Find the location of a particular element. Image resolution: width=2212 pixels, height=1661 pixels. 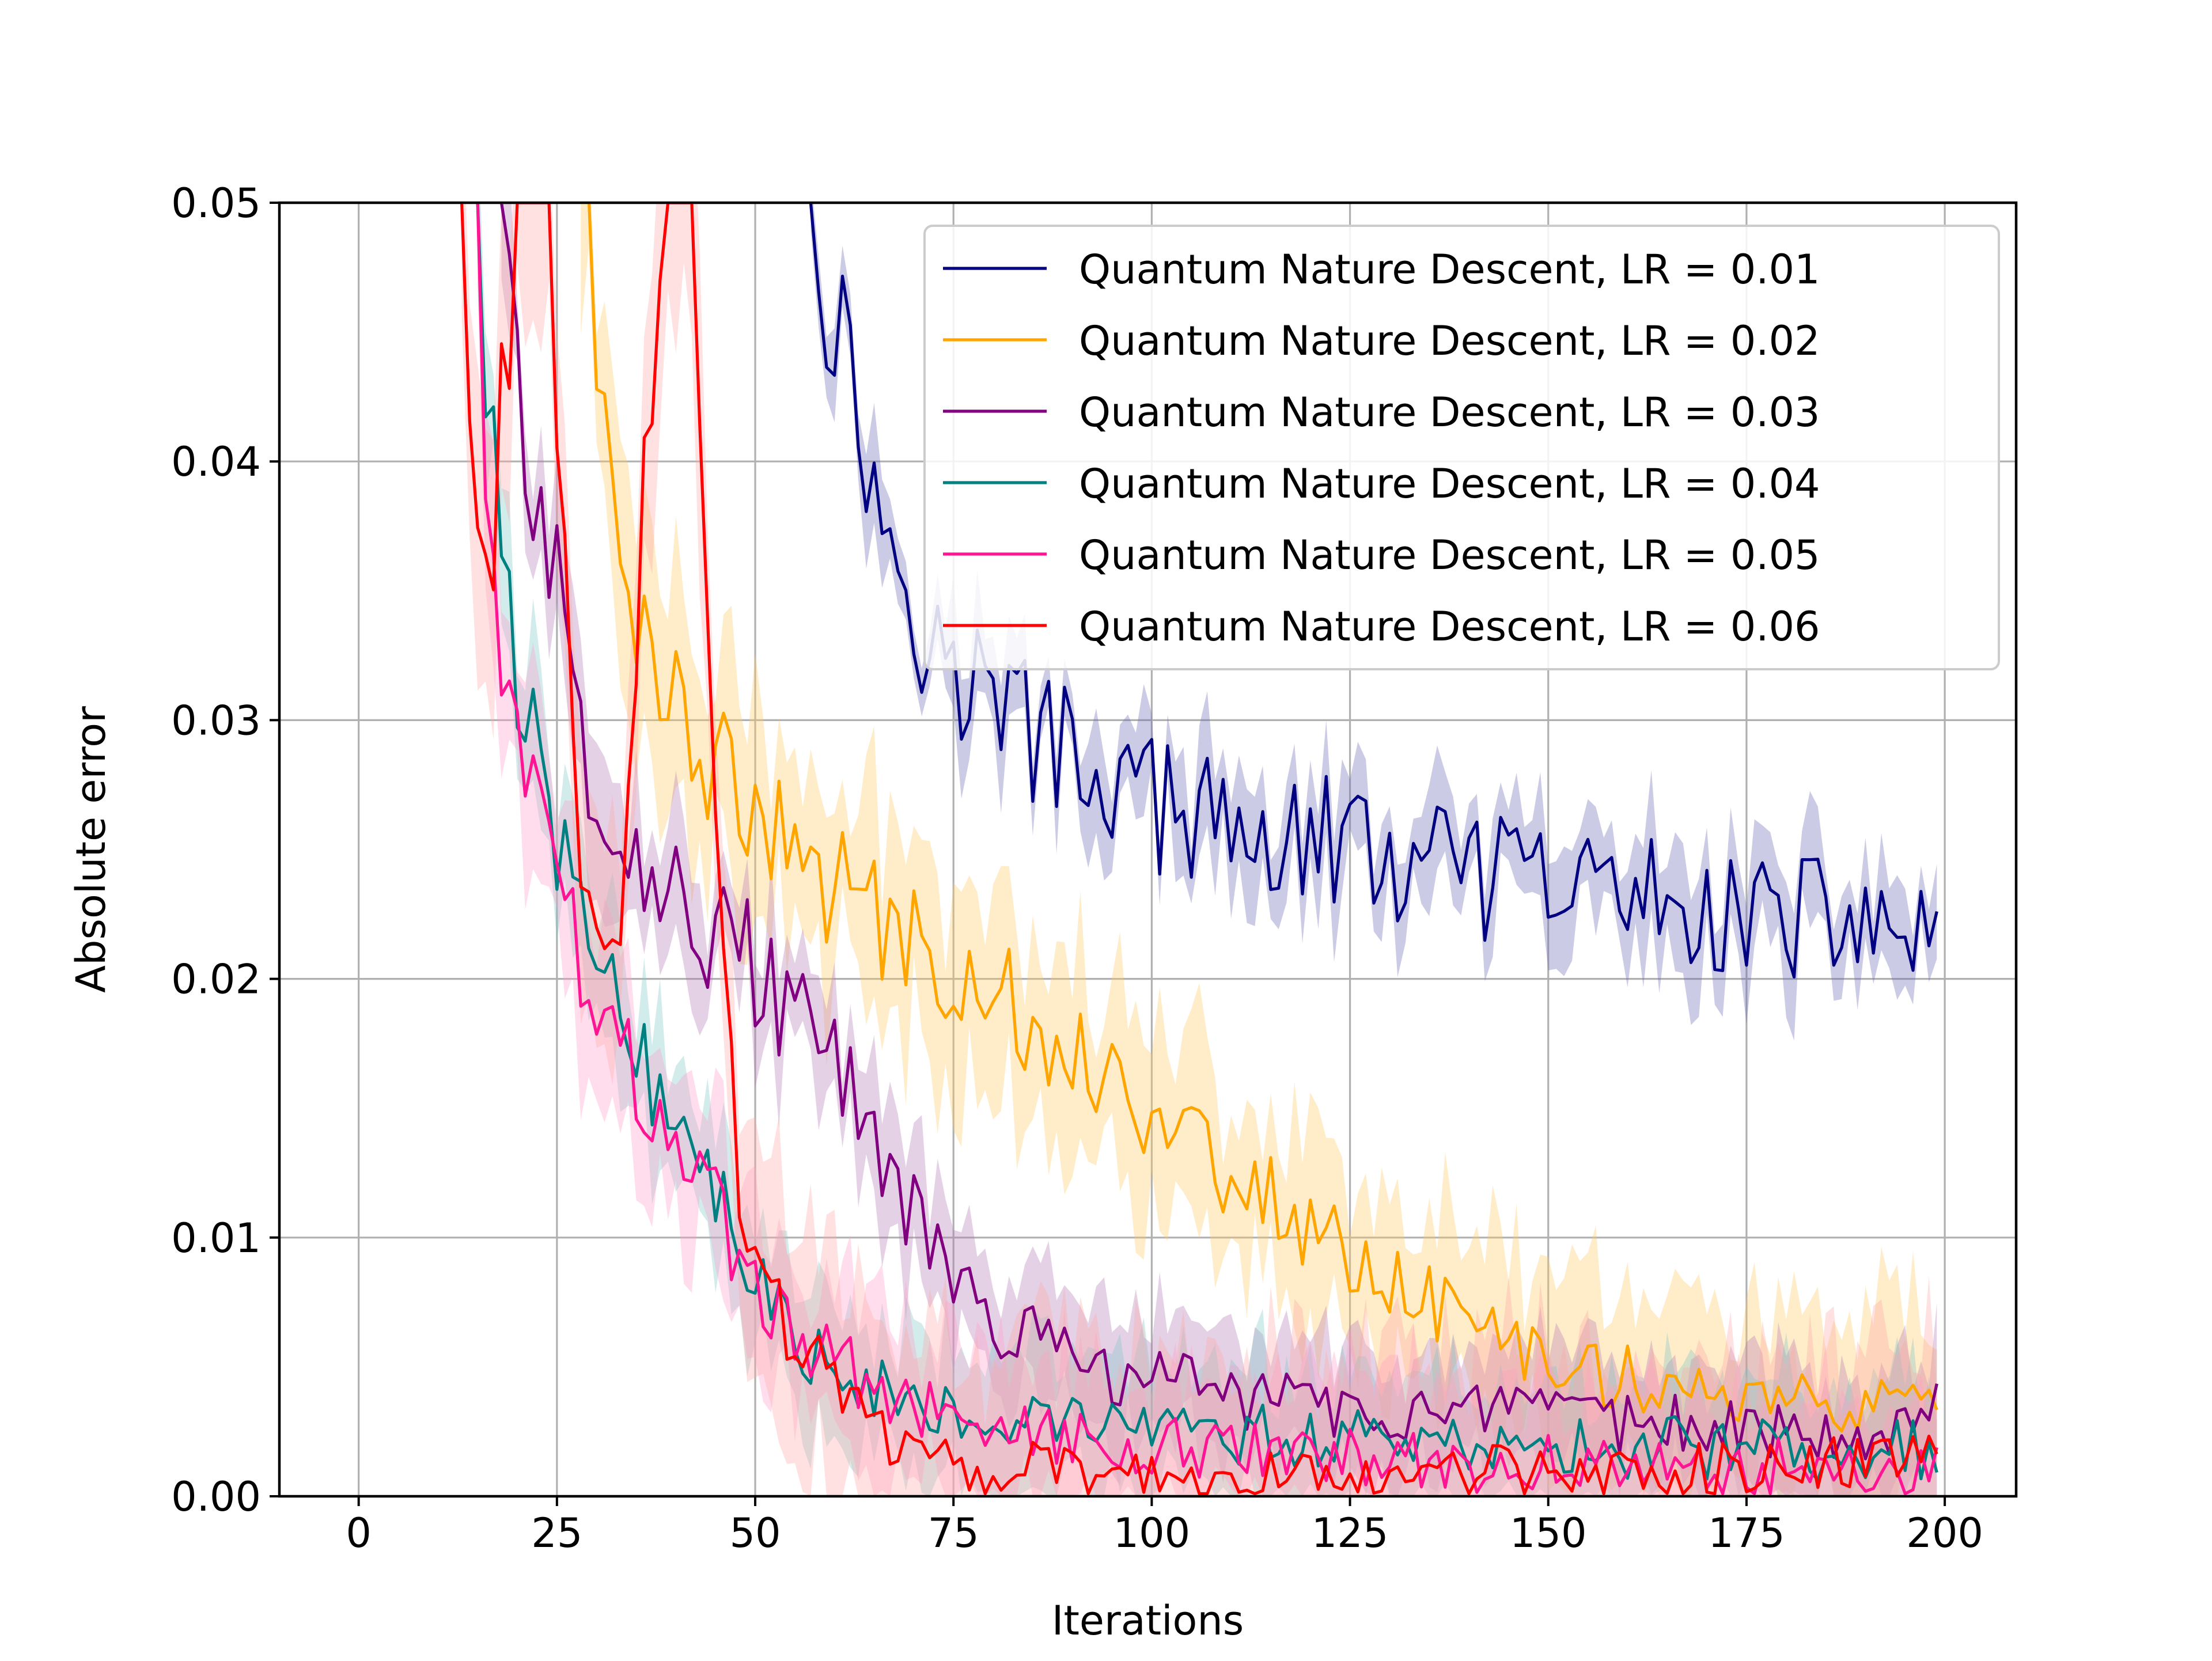

legend-box is located at coordinates (1461, 447).